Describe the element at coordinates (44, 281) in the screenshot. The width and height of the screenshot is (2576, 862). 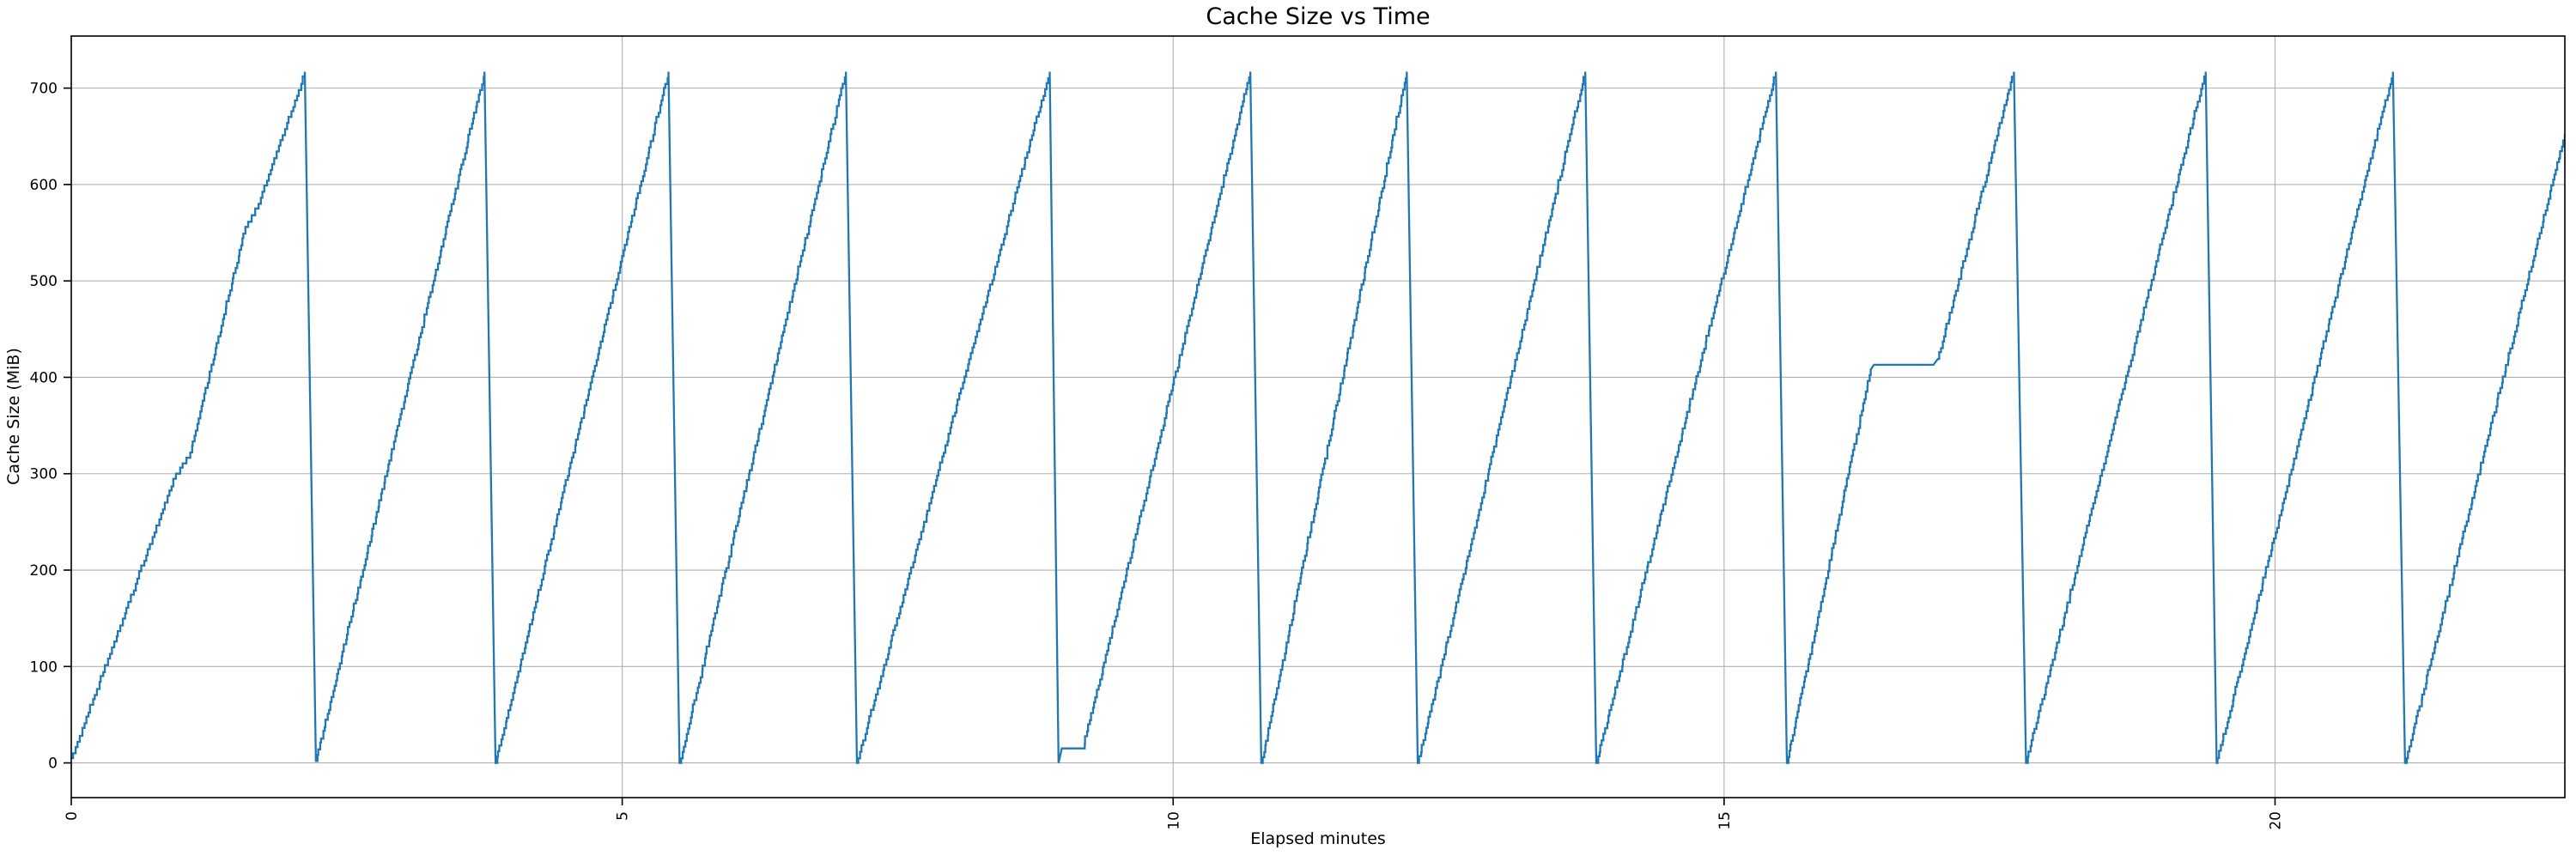
I see `y-tick-label: 500` at that location.